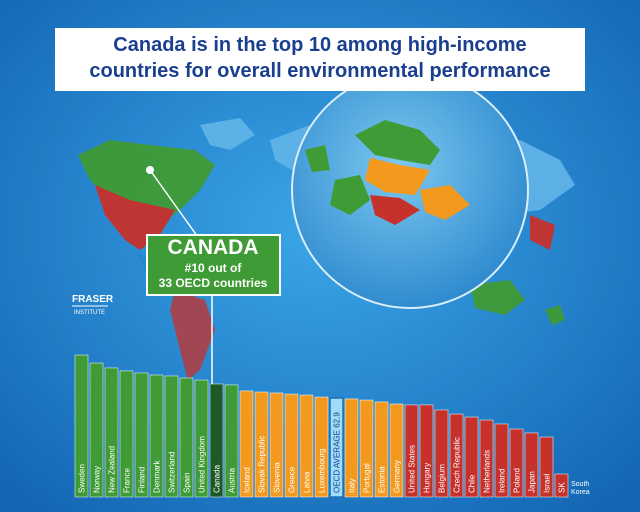  I want to click on callout-title: CANADA, so click(213, 247).